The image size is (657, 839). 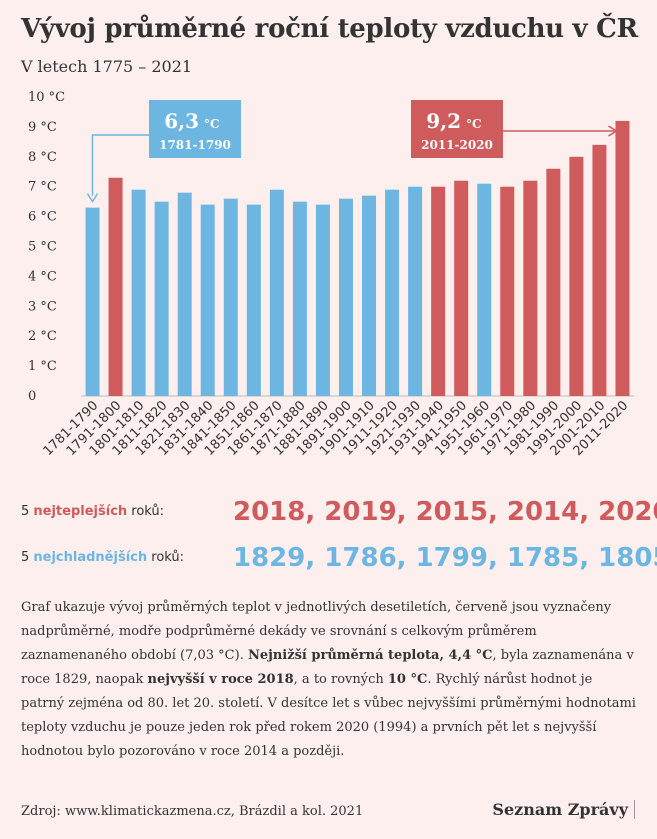 I want to click on min-callout-connector, so click(x=120, y=165).